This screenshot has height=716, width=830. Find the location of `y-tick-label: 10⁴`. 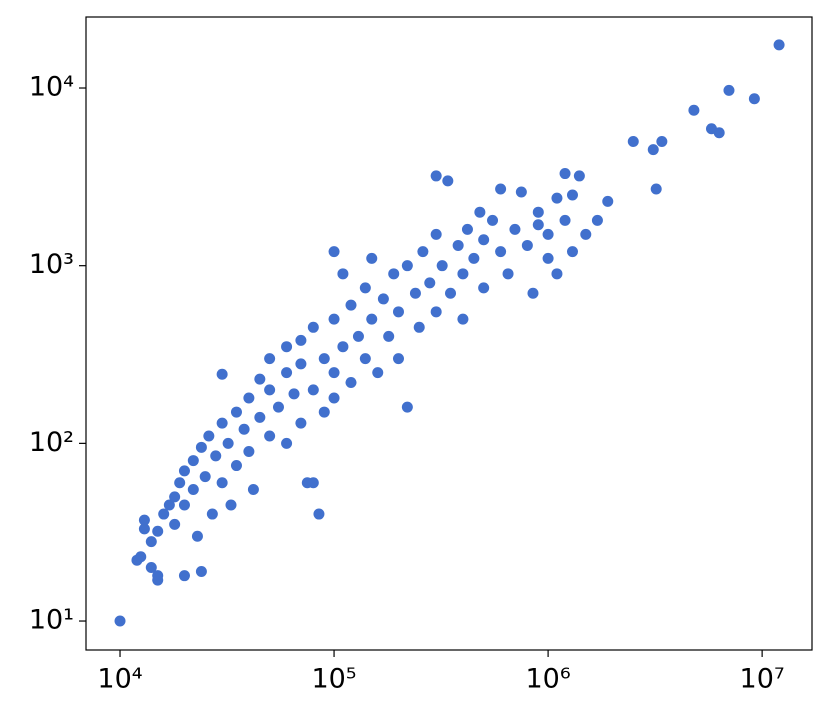

y-tick-label: 10⁴ is located at coordinates (51, 87).